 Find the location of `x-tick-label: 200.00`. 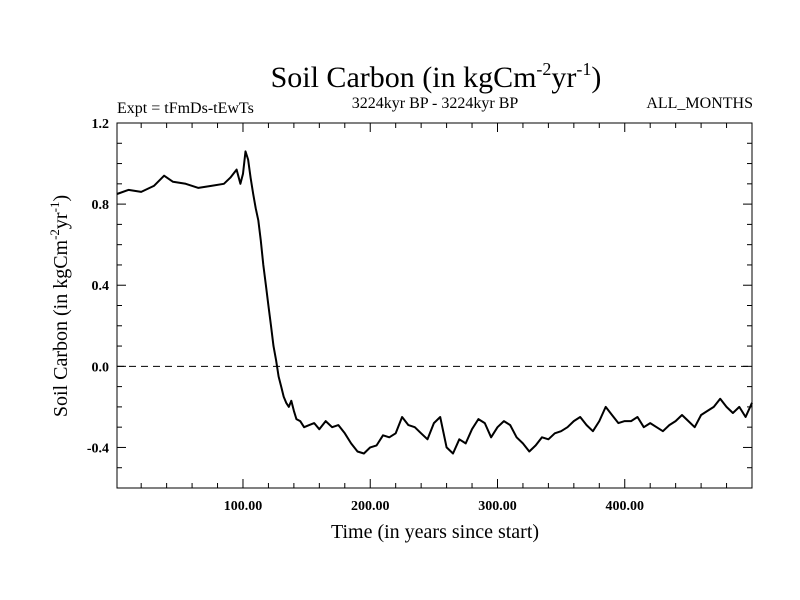

x-tick-label: 200.00 is located at coordinates (370, 506).